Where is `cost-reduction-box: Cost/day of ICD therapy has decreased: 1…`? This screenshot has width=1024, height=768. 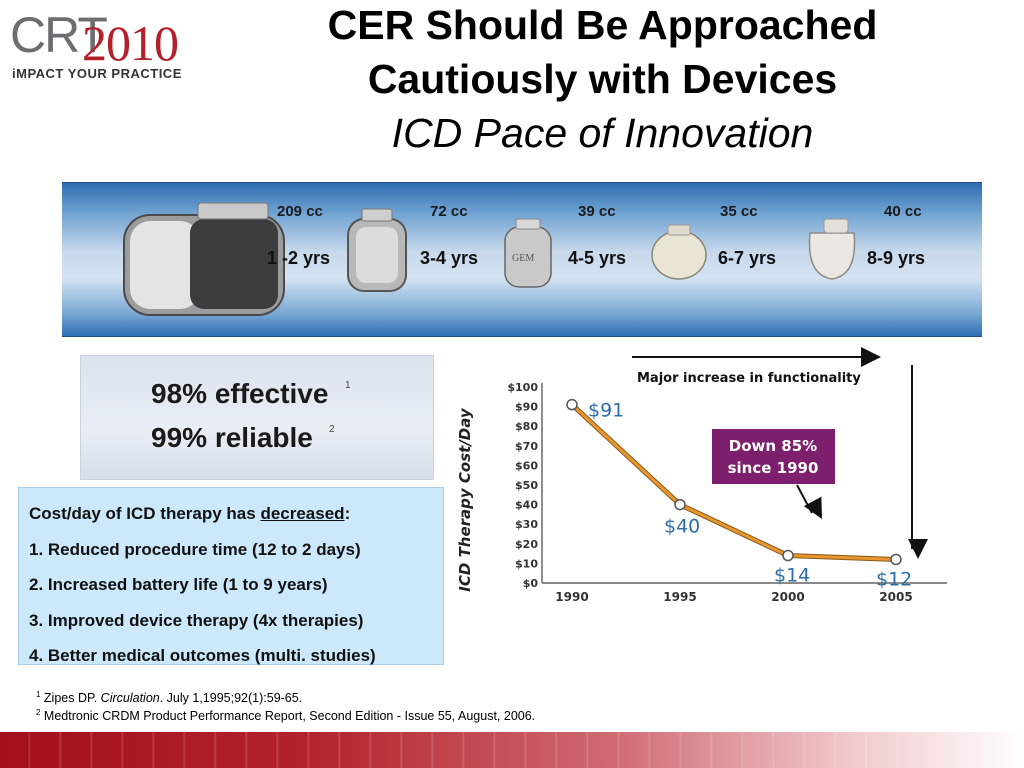 cost-reduction-box: Cost/day of ICD therapy has decreased: 1… is located at coordinates (231, 576).